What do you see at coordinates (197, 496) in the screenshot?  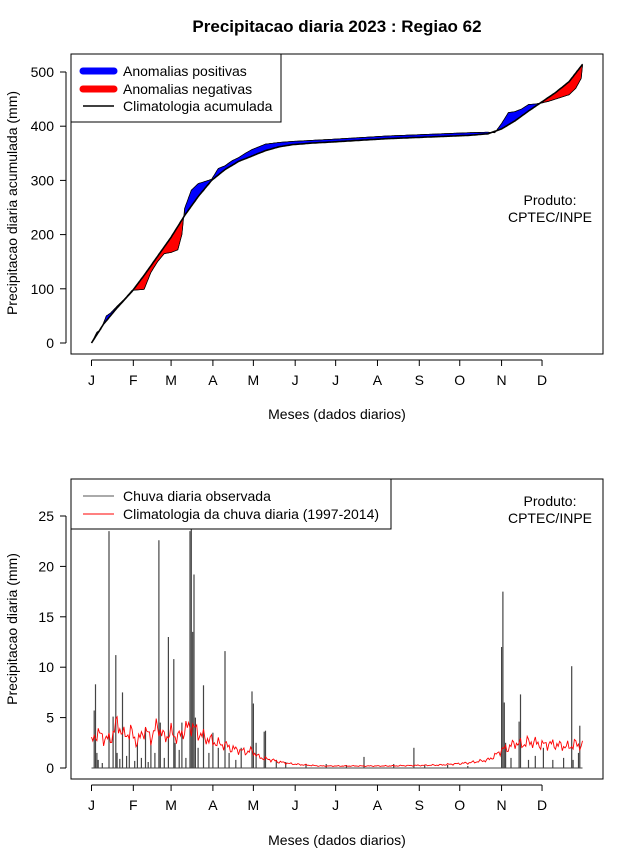 I see `legend-label-observed: Chuva diaria observada` at bounding box center [197, 496].